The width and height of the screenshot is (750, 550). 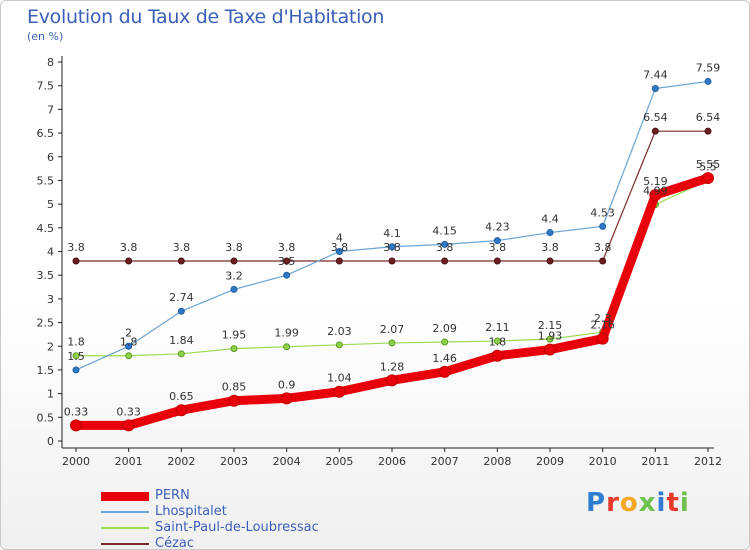 What do you see at coordinates (445, 461) in the screenshot?
I see `x-tick-label: 2007` at bounding box center [445, 461].